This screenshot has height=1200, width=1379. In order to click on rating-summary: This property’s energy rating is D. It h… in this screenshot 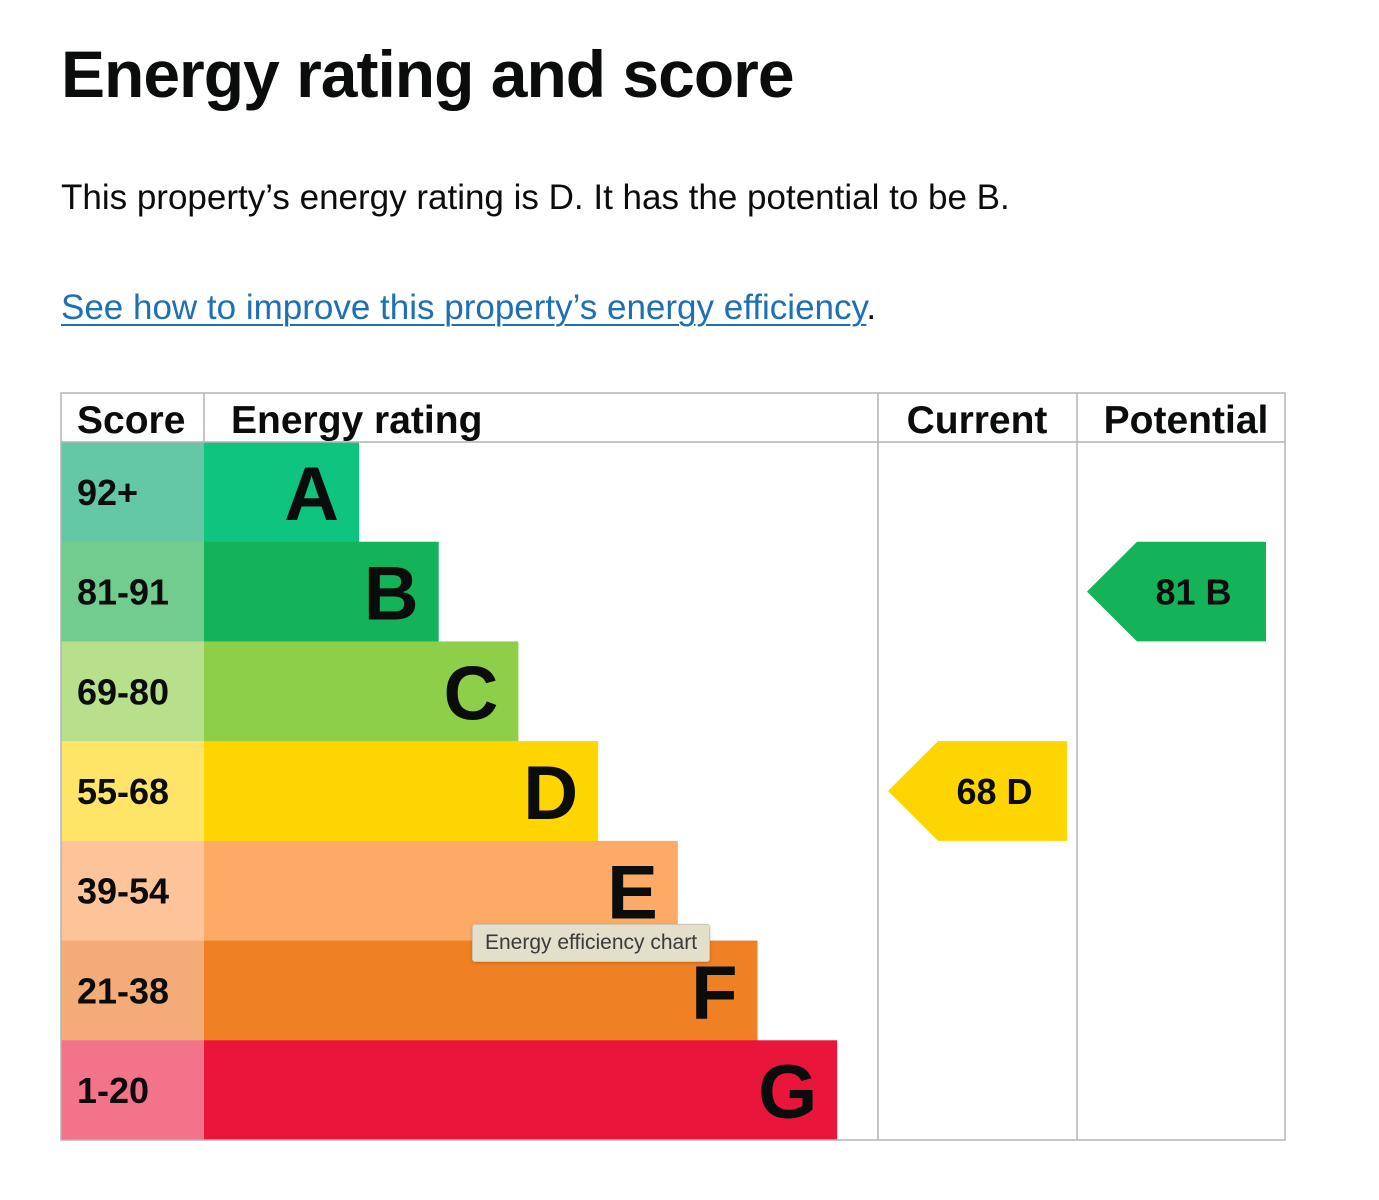, I will do `click(535, 197)`.